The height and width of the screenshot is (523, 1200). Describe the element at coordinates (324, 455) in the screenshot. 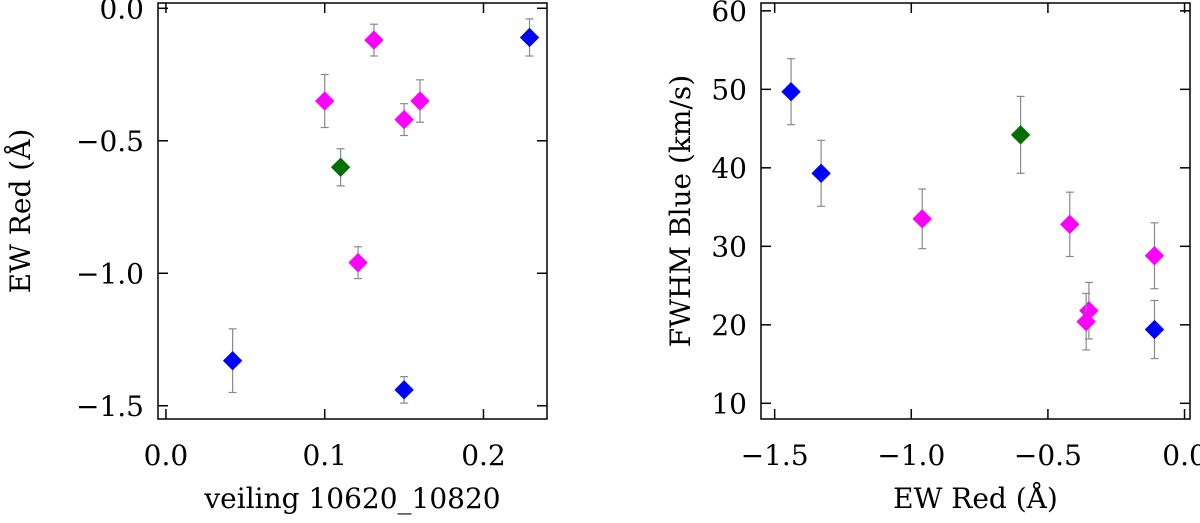

I see `x-tick-label: 0.1` at that location.